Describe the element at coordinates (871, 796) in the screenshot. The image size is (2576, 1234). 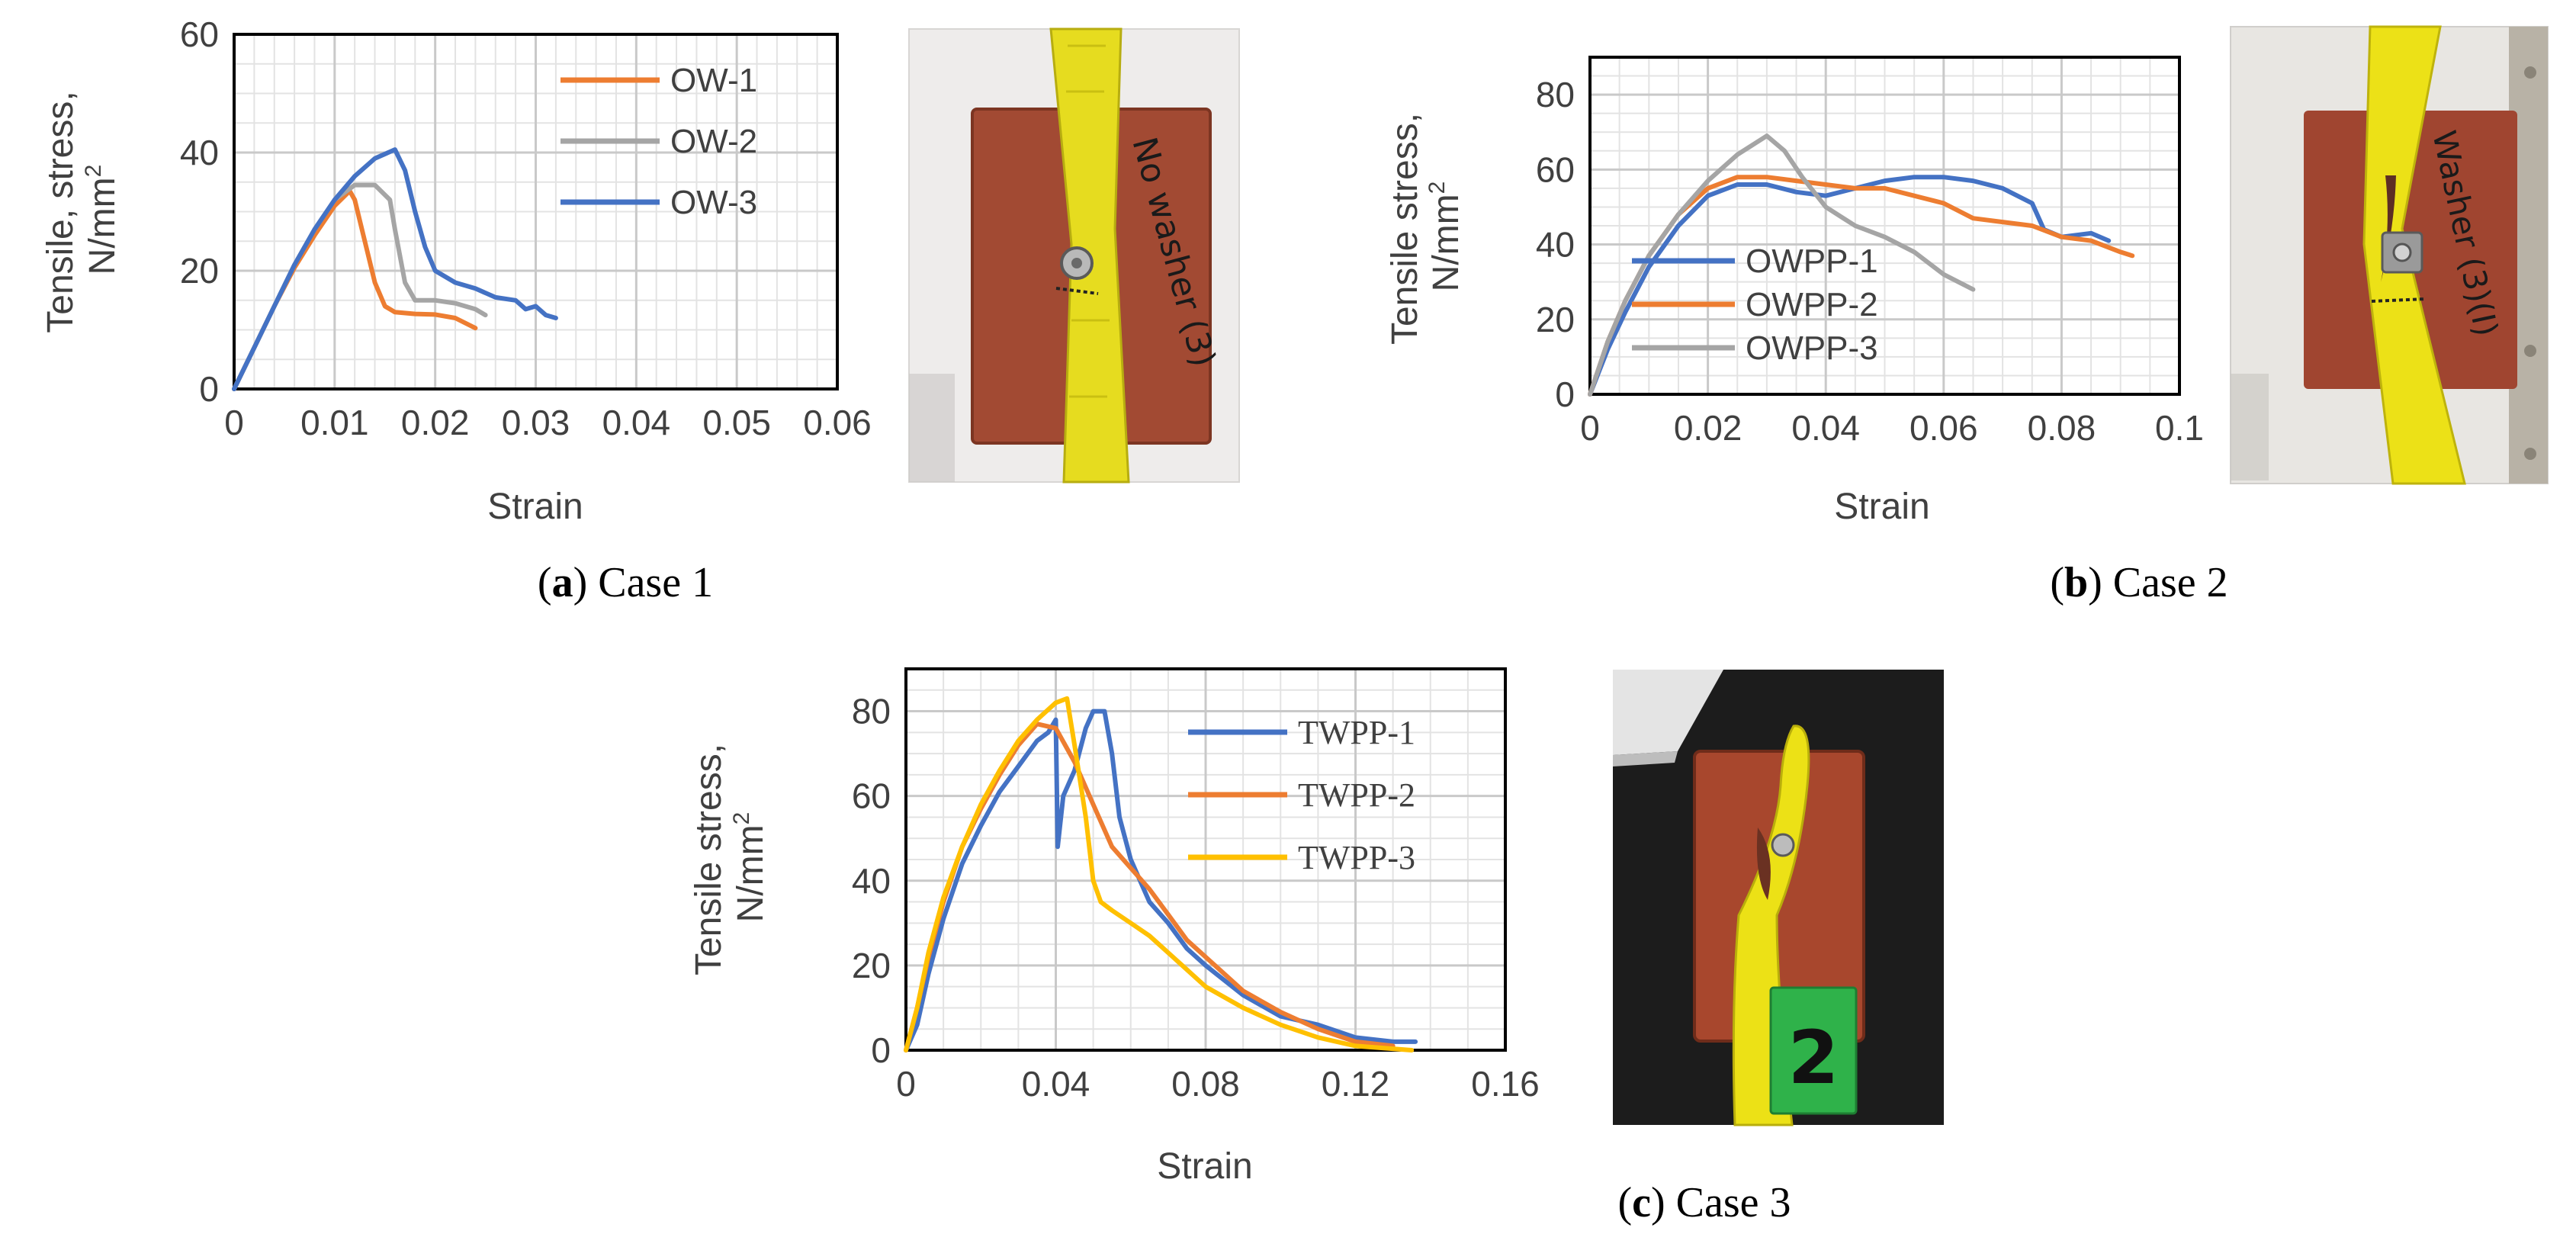
I see `chart-c-y-tick-label: 60` at that location.